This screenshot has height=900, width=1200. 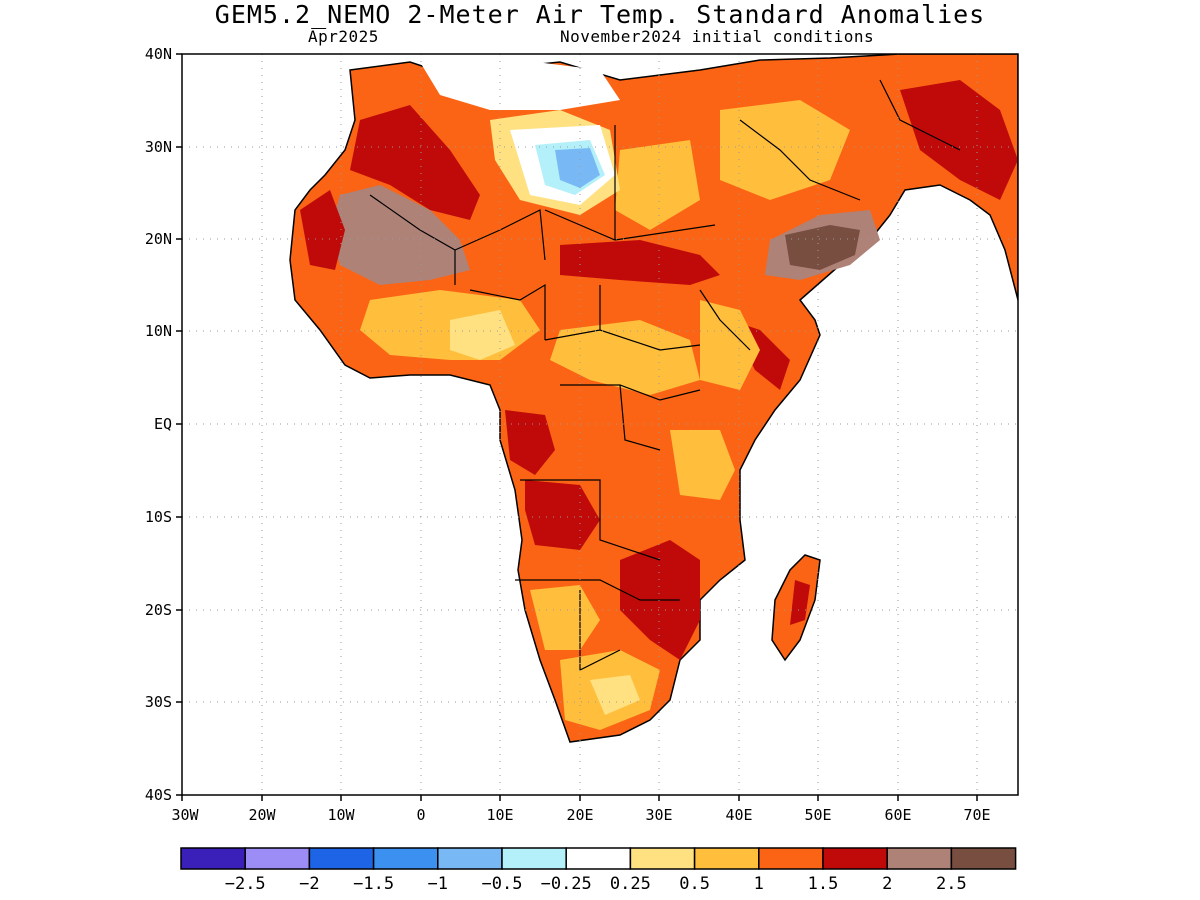 I want to click on longitude-axis, so click(x=579, y=798).